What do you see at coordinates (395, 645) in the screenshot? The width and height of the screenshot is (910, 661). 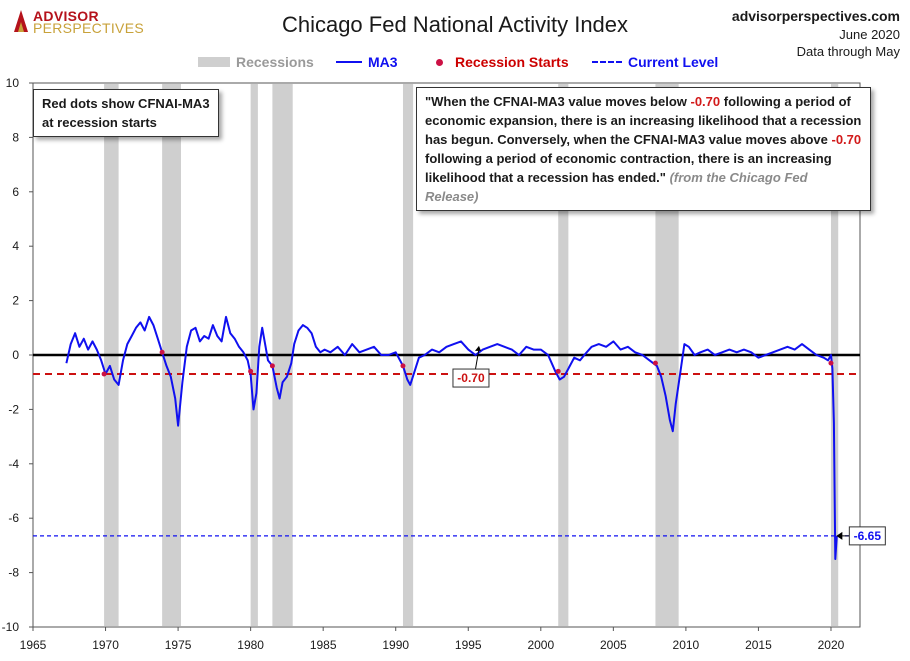 I see `x-tick-label: 1990` at bounding box center [395, 645].